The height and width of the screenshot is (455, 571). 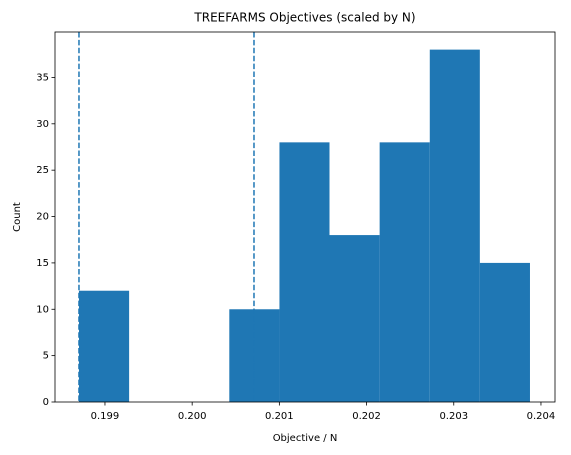 What do you see at coordinates (17, 217) in the screenshot?
I see `y-axis-label: Count` at bounding box center [17, 217].